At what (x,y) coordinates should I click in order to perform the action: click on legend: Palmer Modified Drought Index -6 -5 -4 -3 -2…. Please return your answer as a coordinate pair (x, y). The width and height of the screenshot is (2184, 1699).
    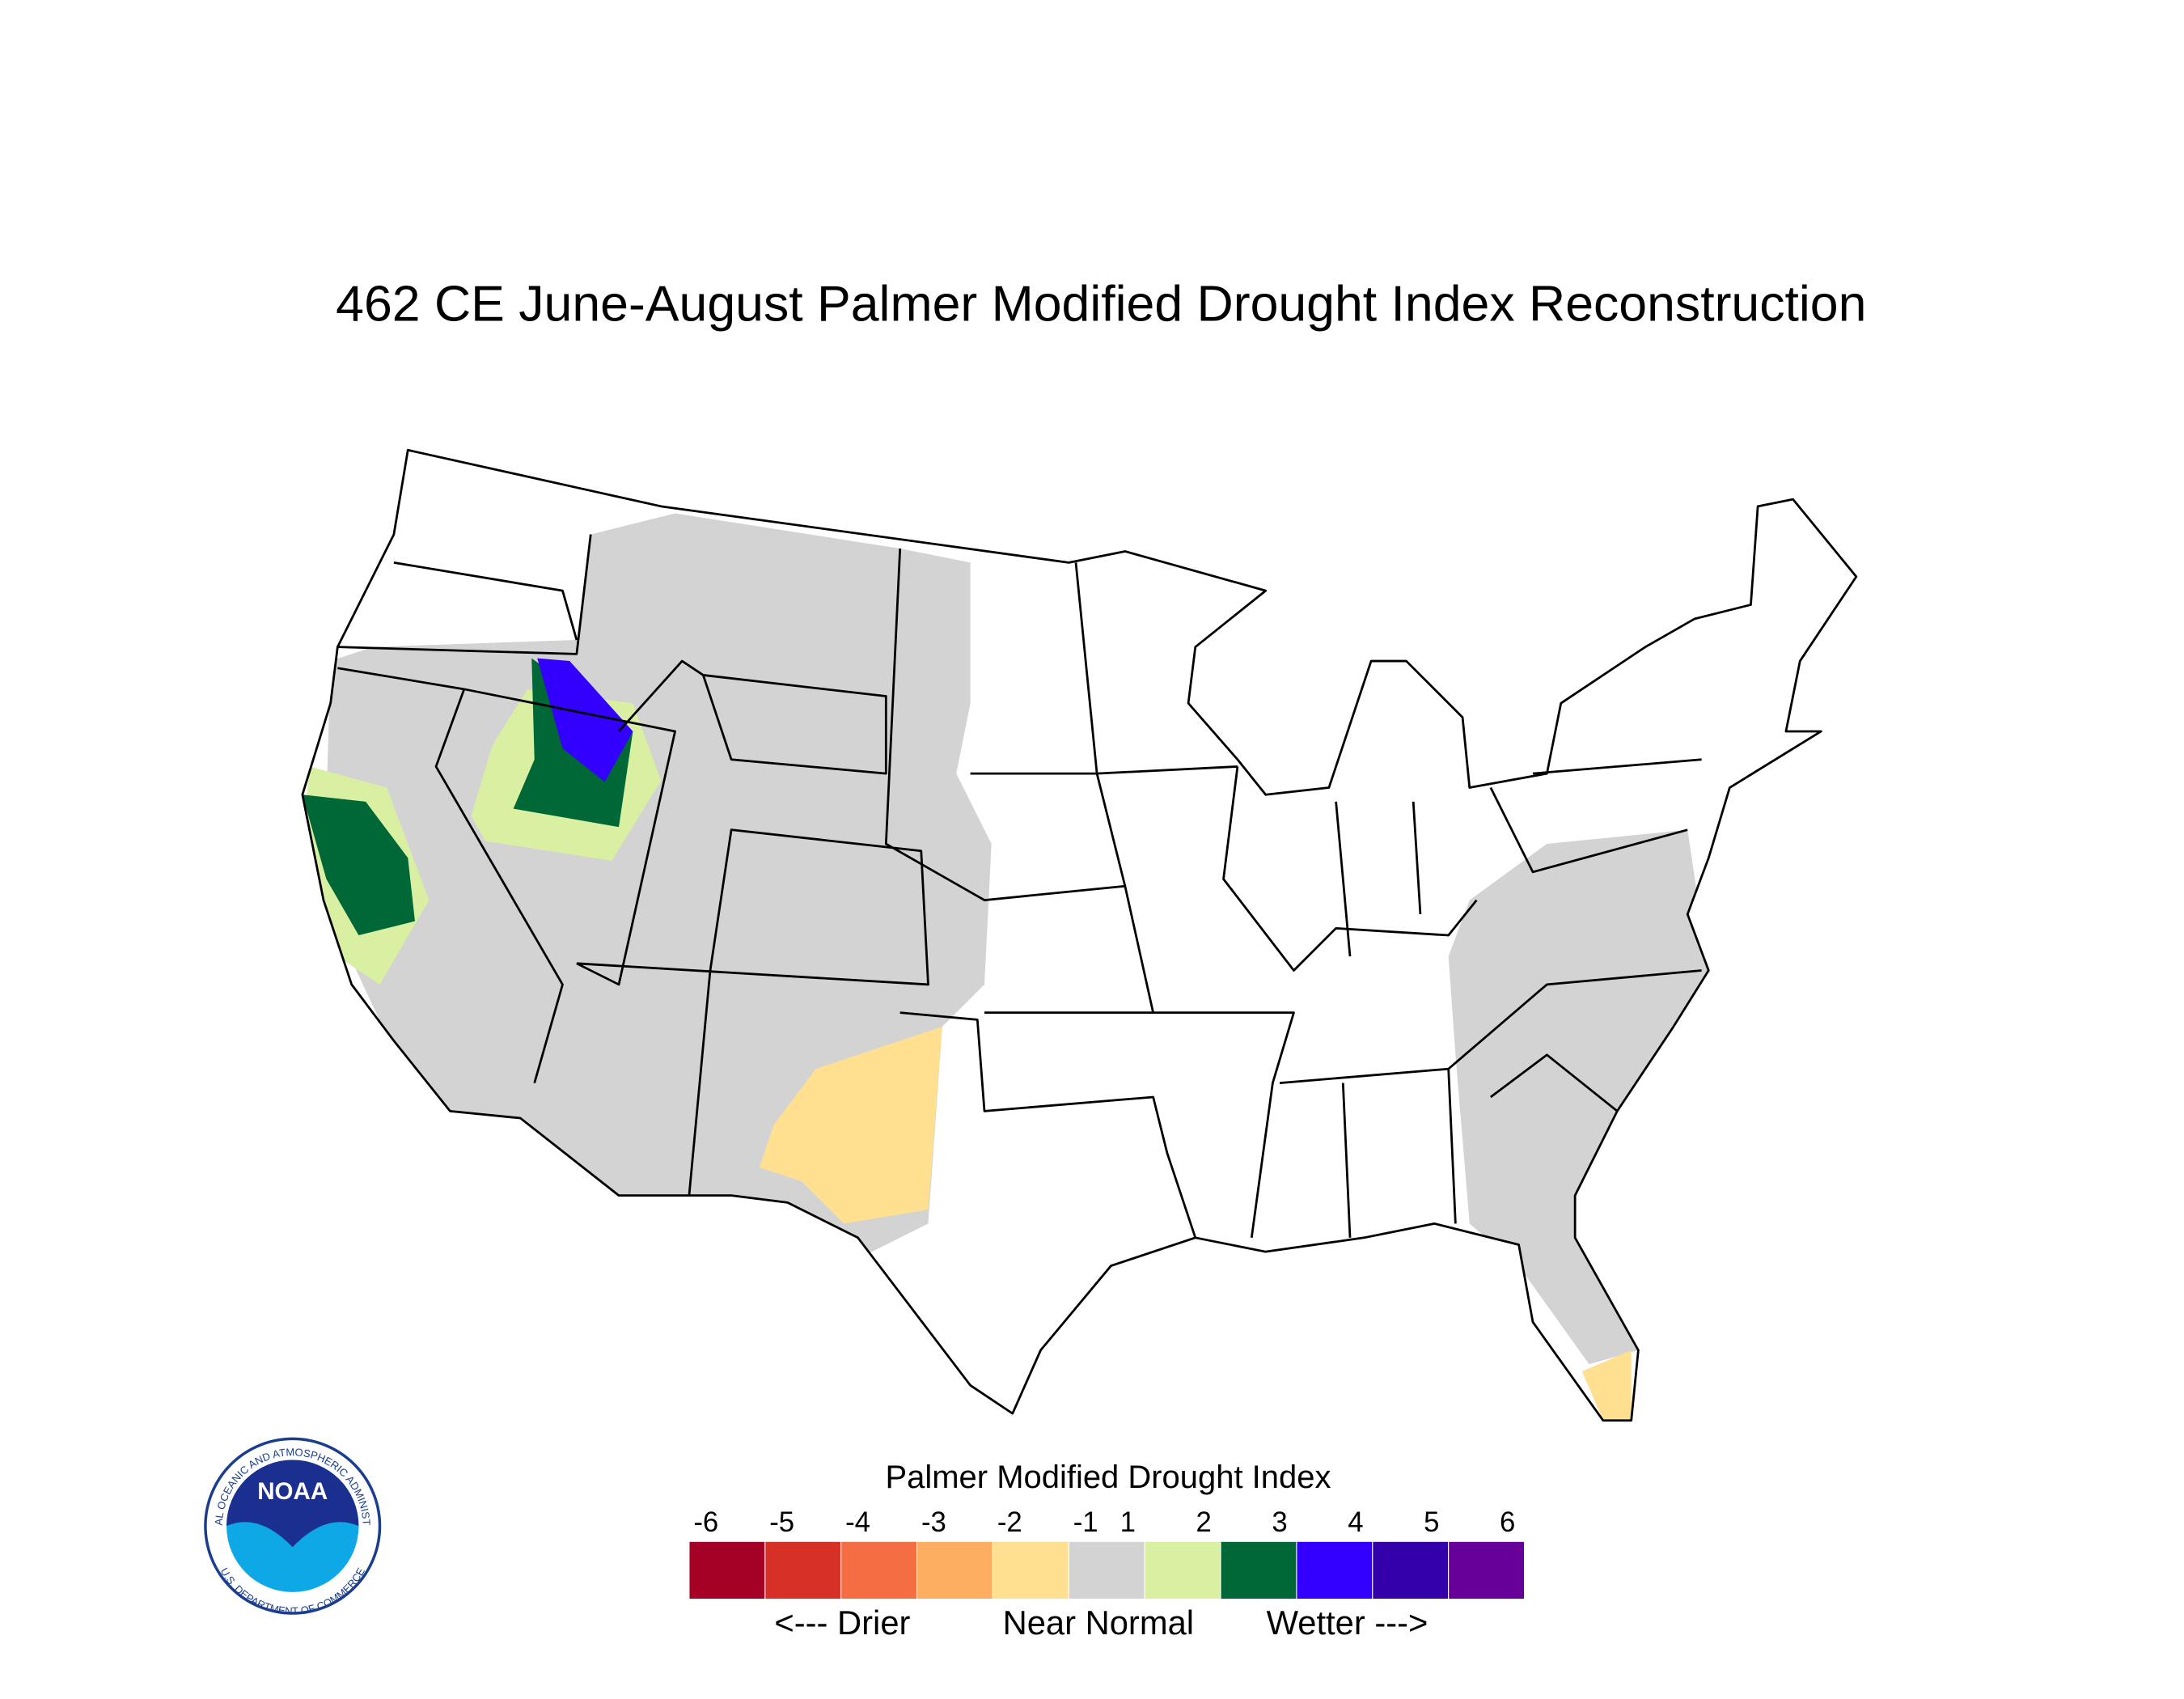
    Looking at the image, I should click on (1107, 1551).